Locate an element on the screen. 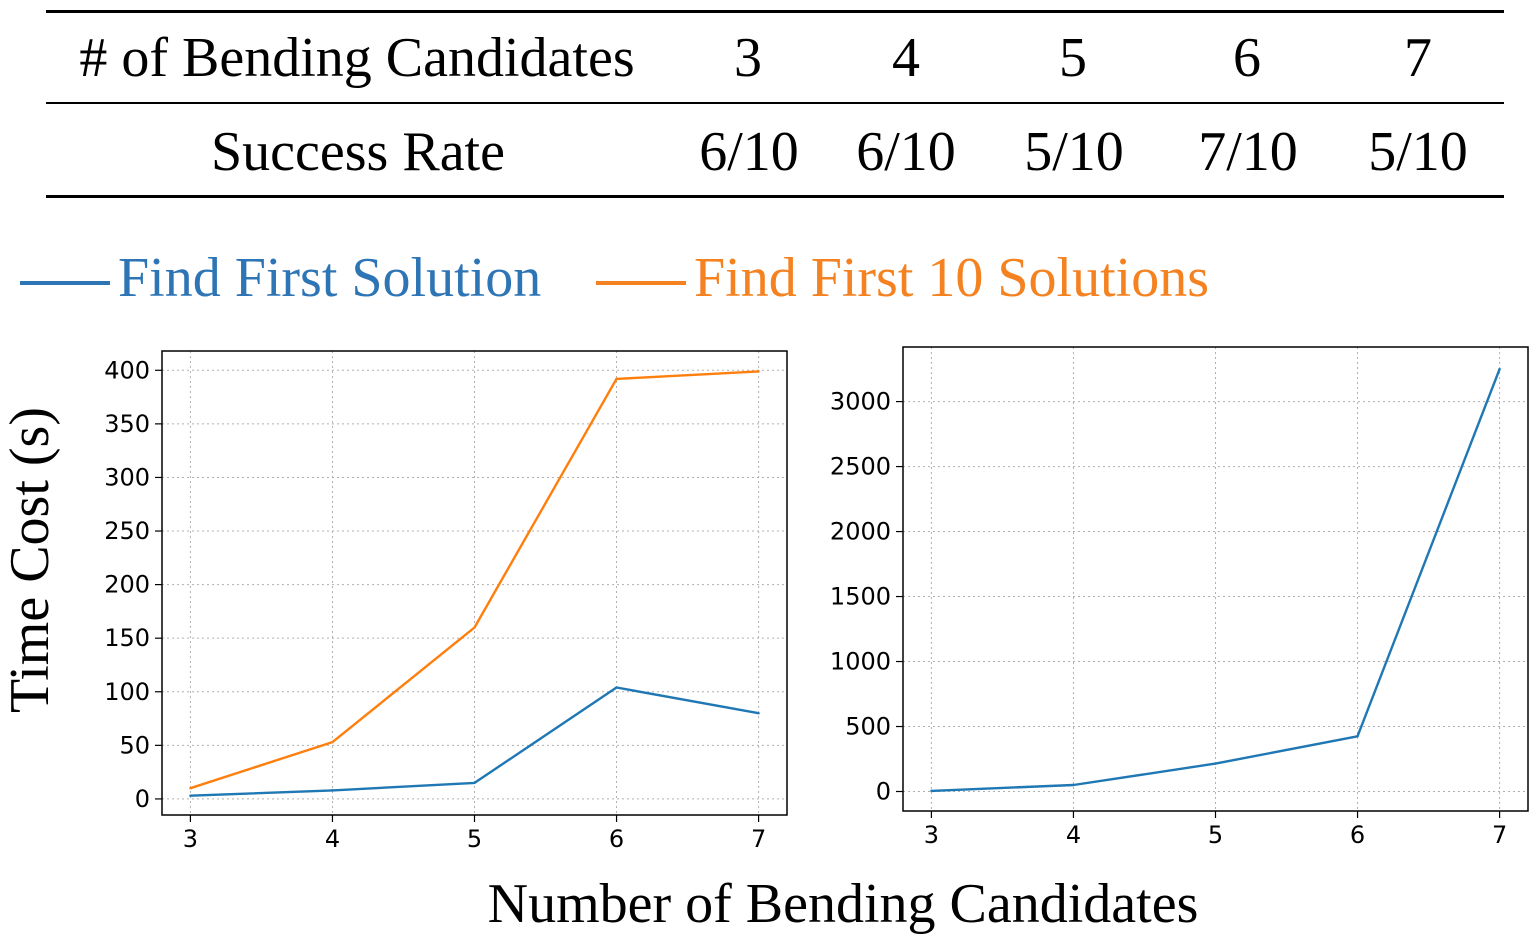 The height and width of the screenshot is (944, 1537). legend-line-first-solution is located at coordinates (65, 283).